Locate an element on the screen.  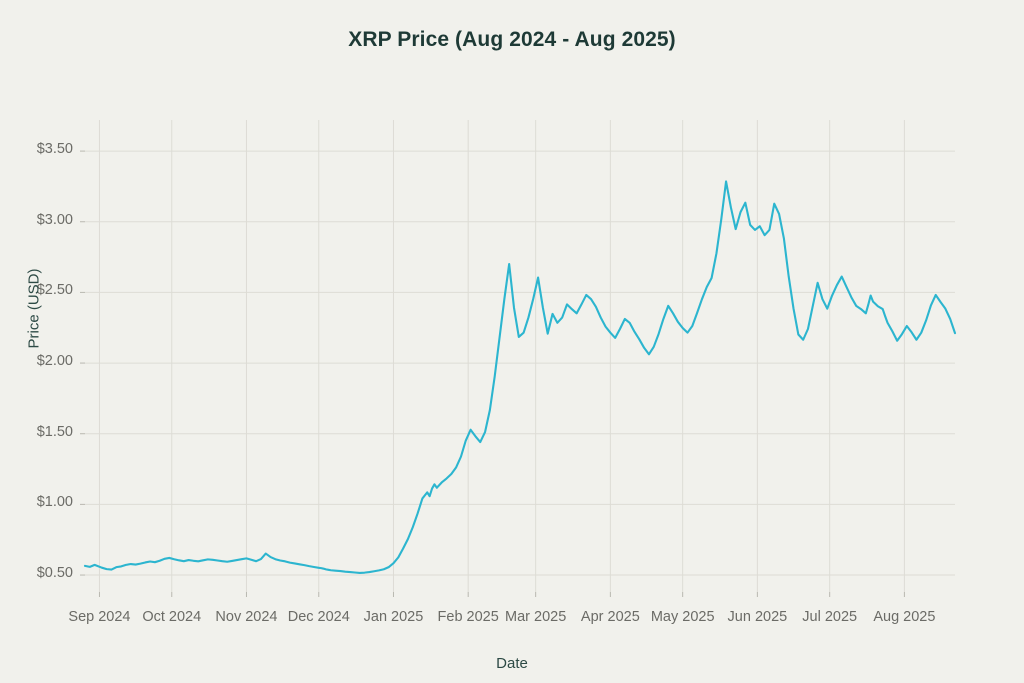
x-tick-label: May 2025 is located at coordinates (682, 617).